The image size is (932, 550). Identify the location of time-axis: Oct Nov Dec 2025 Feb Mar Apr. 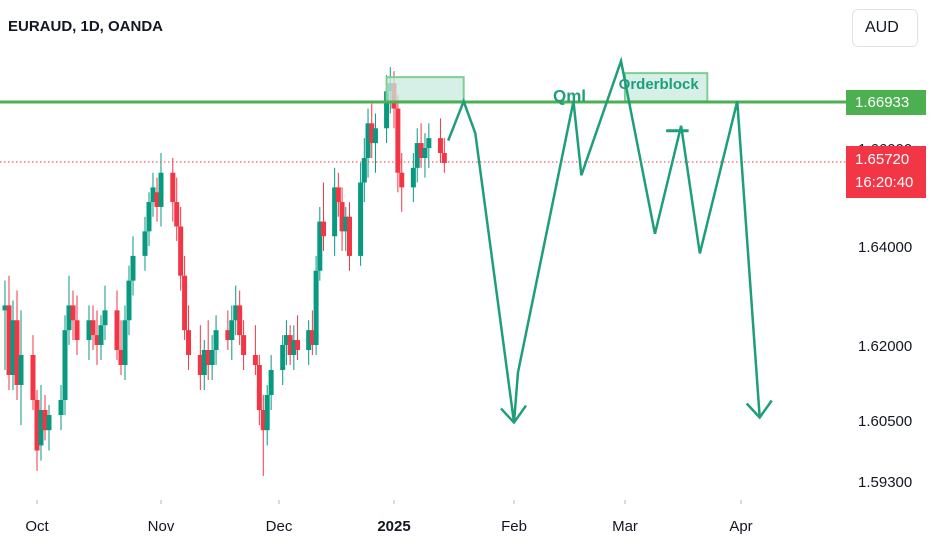
(389, 517).